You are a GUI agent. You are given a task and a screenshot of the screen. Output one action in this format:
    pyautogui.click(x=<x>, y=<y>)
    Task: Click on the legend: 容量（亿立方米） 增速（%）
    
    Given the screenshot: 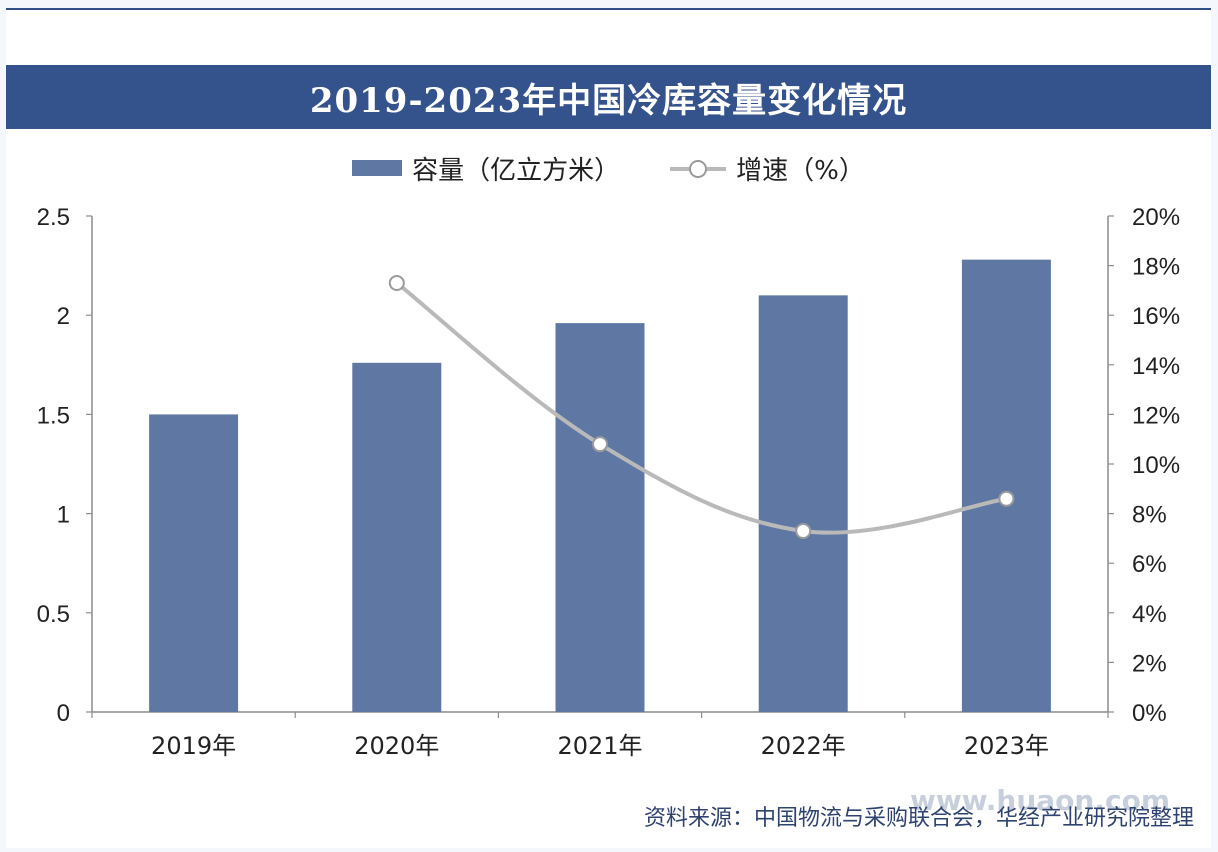 What is the action you would take?
    pyautogui.click(x=608, y=168)
    